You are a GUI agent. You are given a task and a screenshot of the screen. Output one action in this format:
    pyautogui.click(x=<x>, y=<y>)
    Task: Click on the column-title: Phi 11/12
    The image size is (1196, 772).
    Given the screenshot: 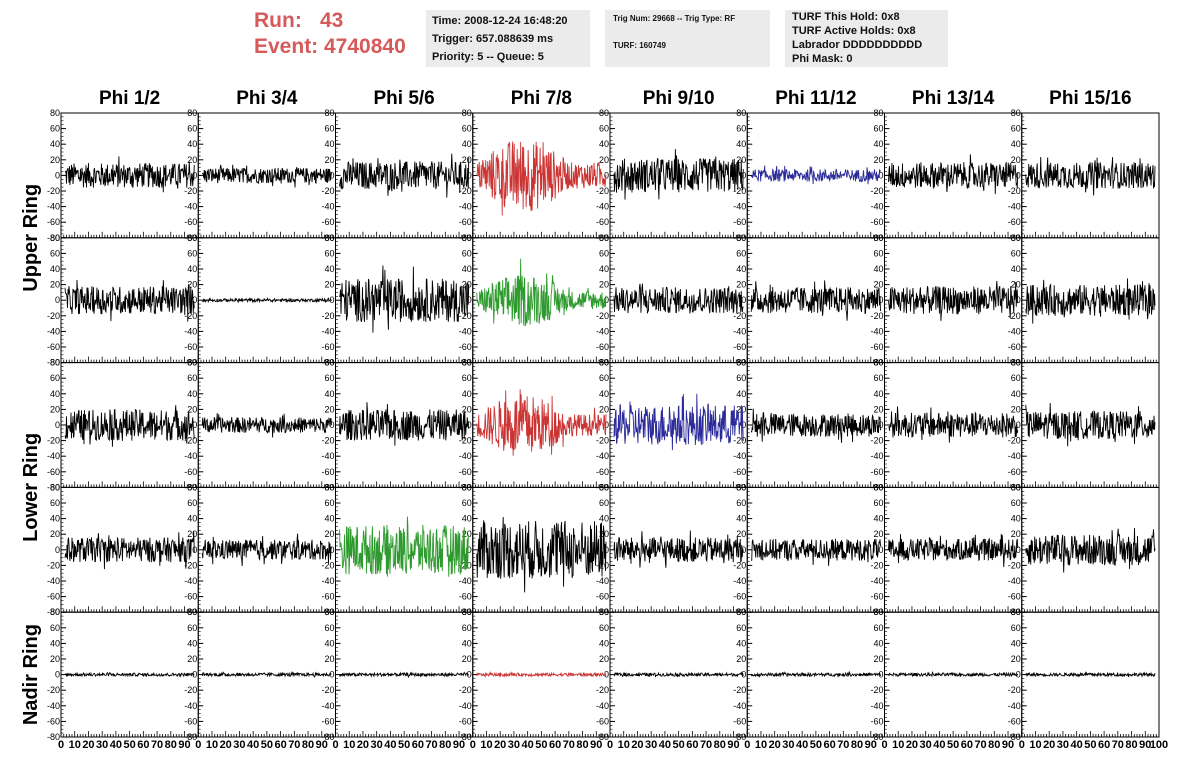 What is the action you would take?
    pyautogui.click(x=815, y=98)
    